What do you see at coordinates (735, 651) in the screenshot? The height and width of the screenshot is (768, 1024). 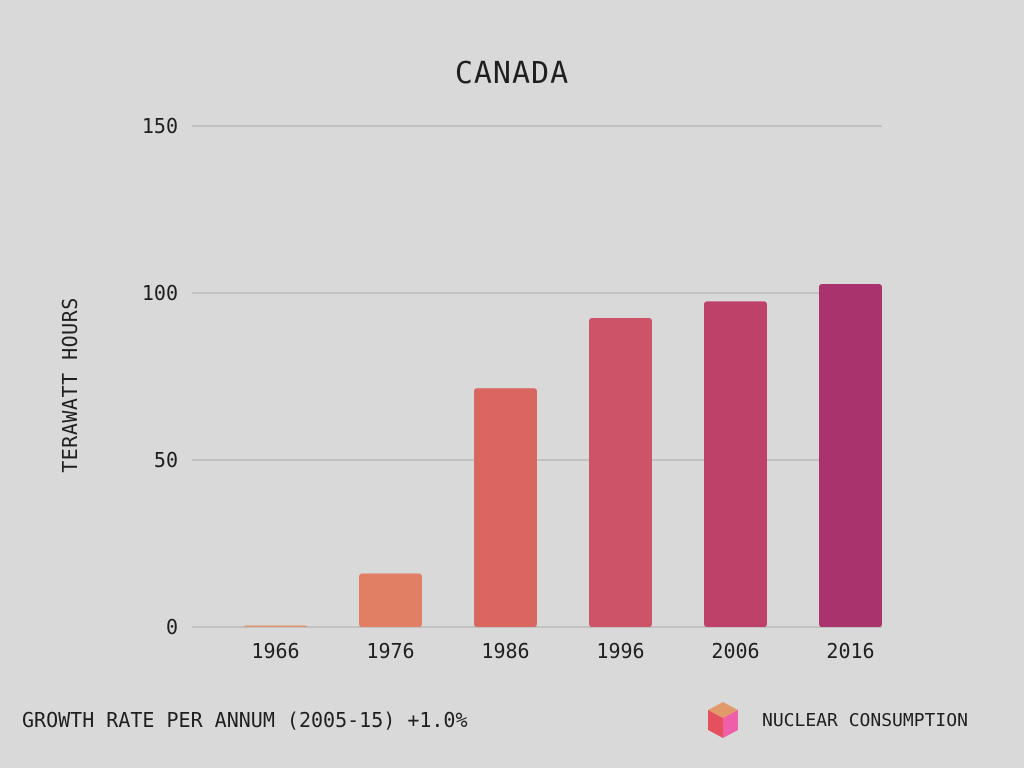 I see `x-tick-label: 2006` at bounding box center [735, 651].